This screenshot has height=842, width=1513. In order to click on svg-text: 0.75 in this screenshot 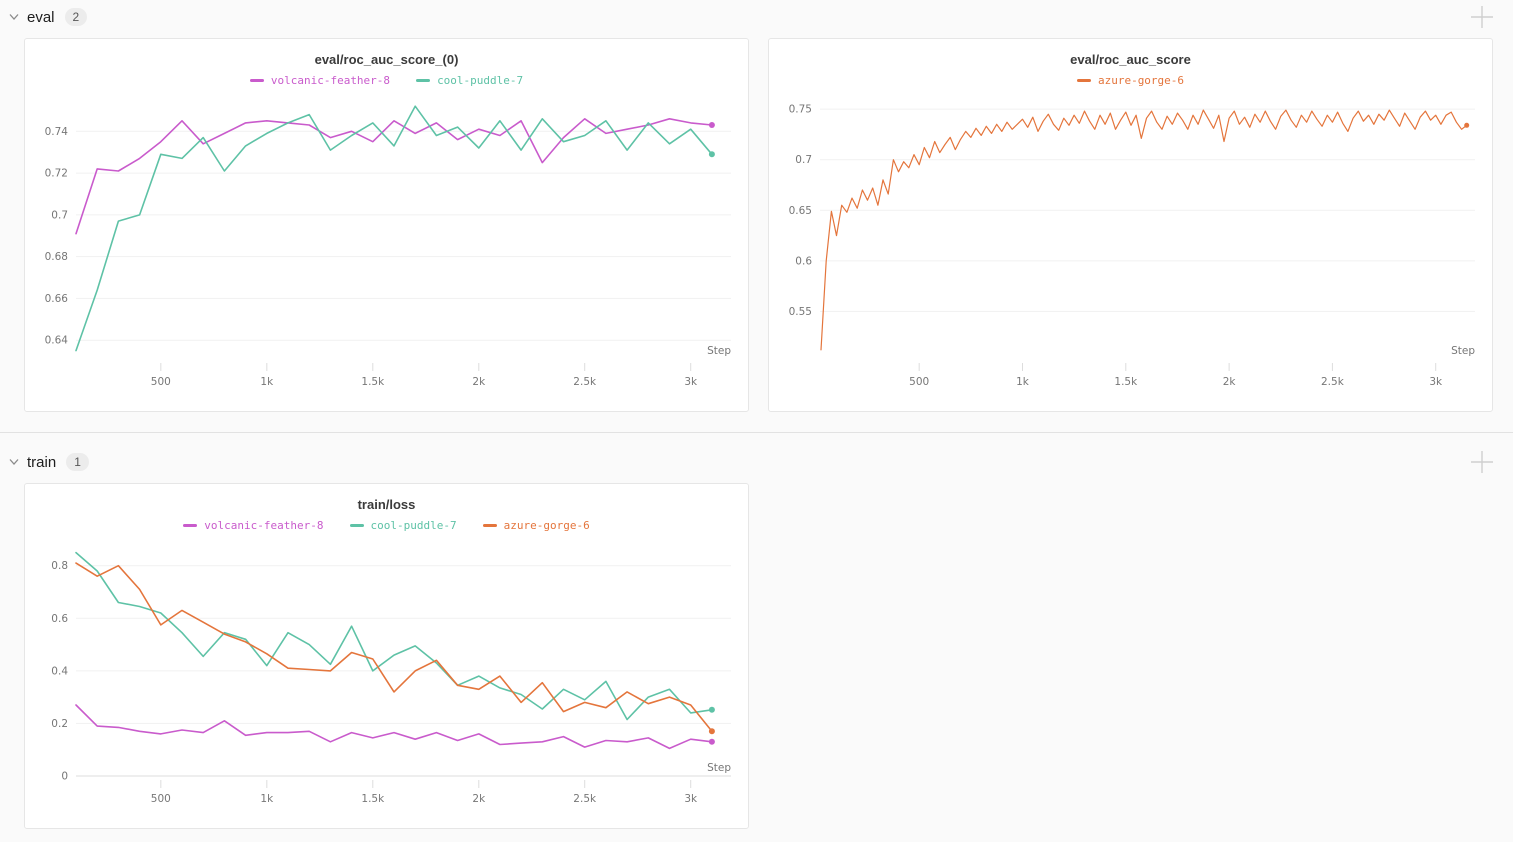, I will do `click(800, 110)`.